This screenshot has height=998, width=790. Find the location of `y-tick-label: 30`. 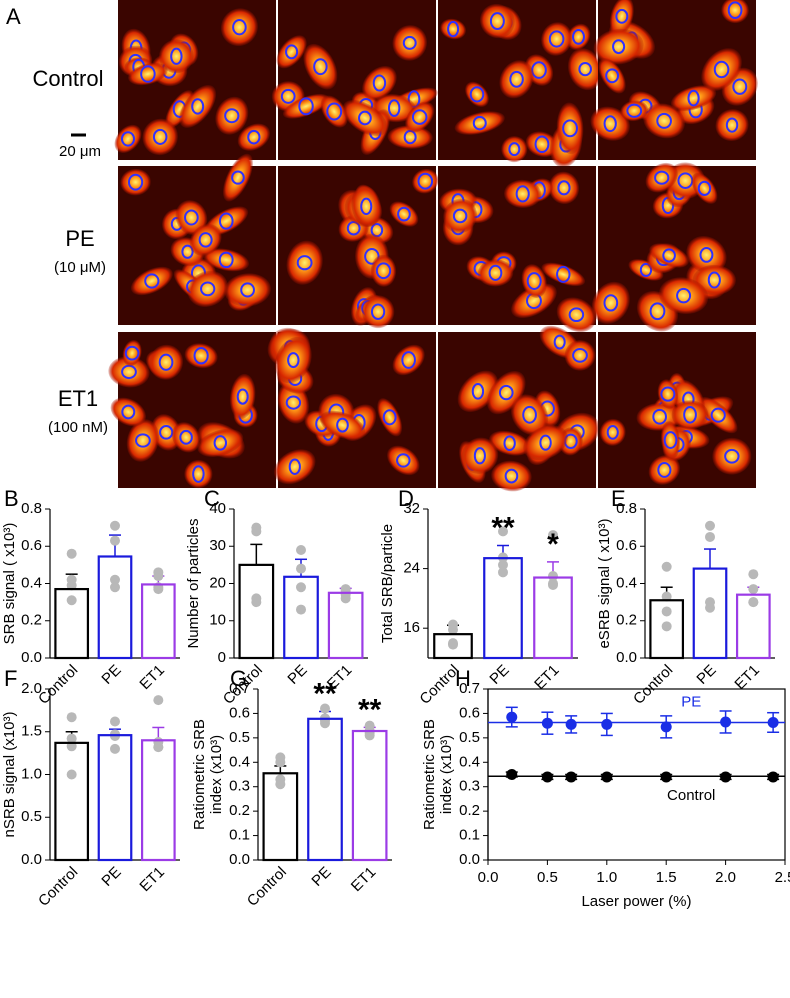

y-tick-label: 30 is located at coordinates (217, 545).